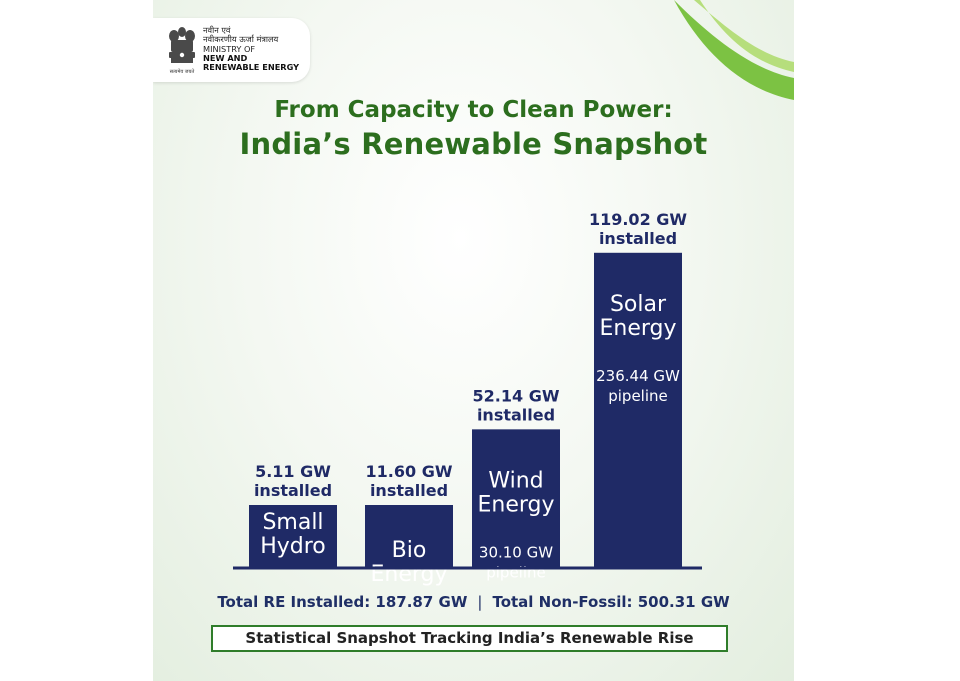 Image resolution: width=960 pixels, height=681 pixels. Describe the element at coordinates (408, 574) in the screenshot. I see `category-name-bio-energy-2: Energy` at that location.